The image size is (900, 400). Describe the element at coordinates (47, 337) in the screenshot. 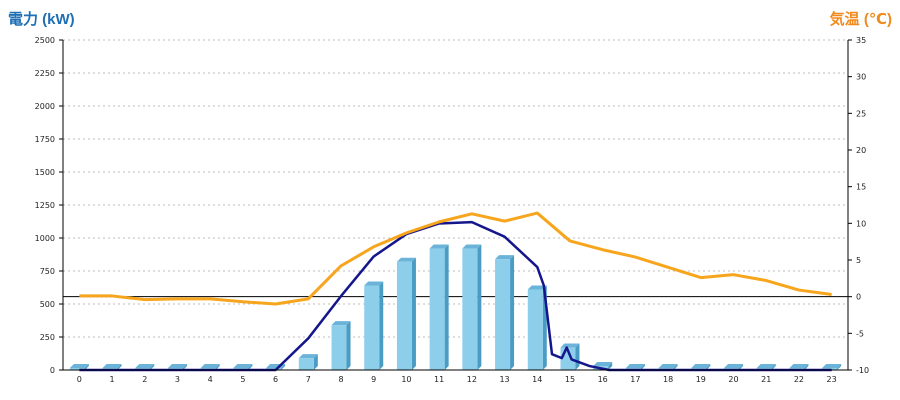

I see `left-tick-label: 250` at that location.